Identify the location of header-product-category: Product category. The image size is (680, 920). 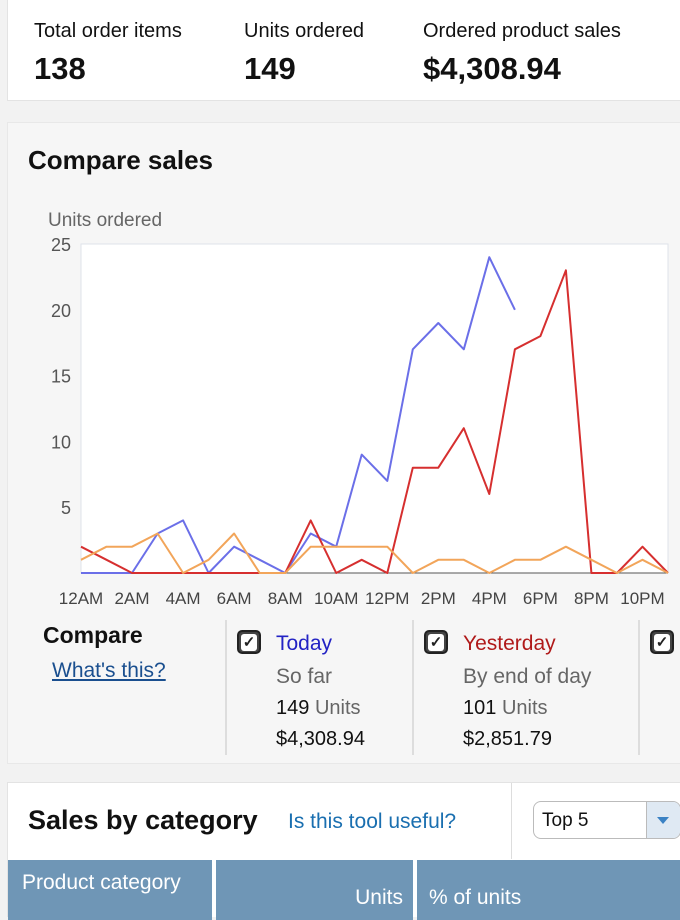
(110, 890).